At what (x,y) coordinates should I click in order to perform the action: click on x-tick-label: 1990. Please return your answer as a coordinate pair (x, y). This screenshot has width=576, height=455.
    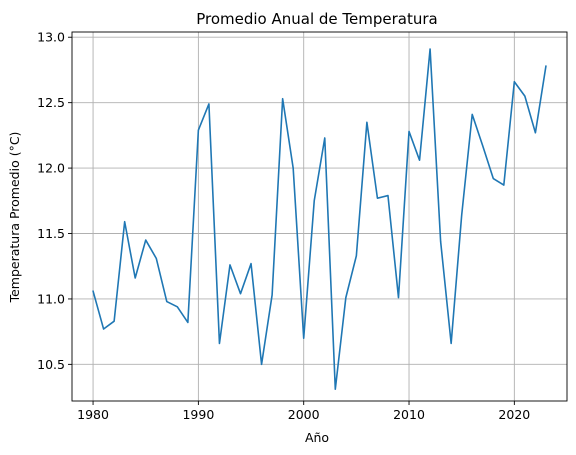
    Looking at the image, I should click on (198, 414).